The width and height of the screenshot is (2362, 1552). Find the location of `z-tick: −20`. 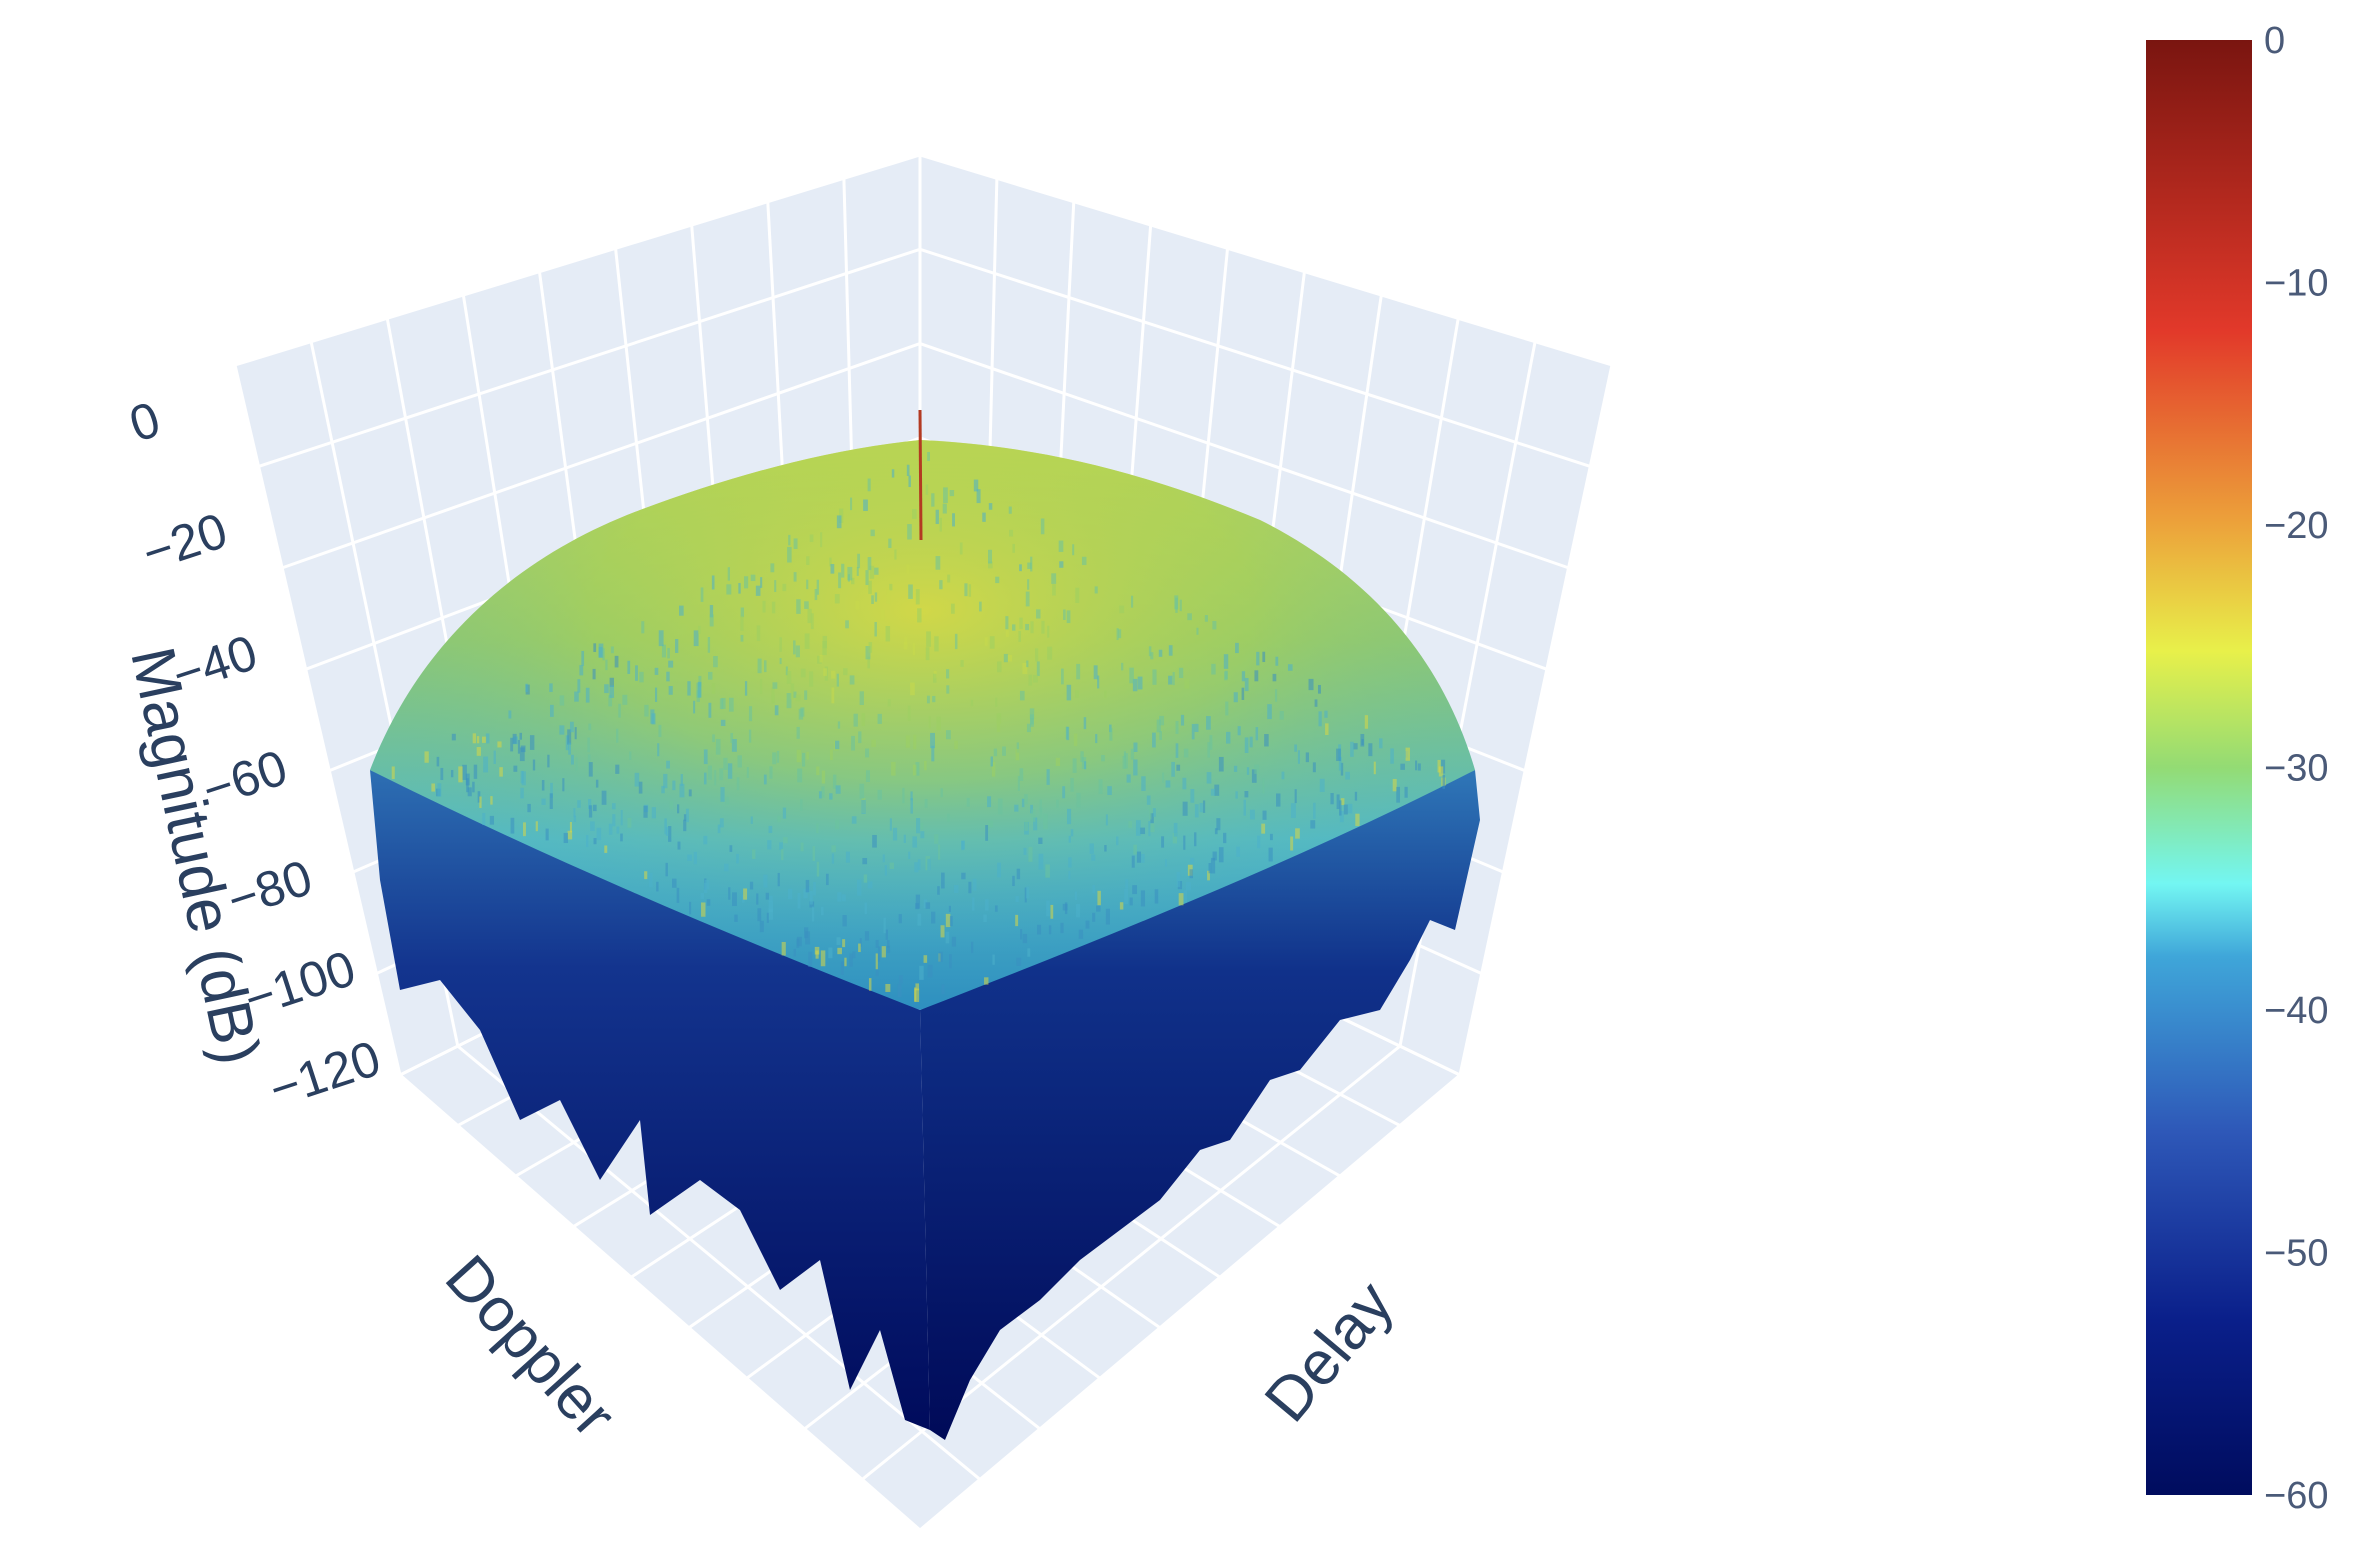

z-tick: −20 is located at coordinates (185, 541).